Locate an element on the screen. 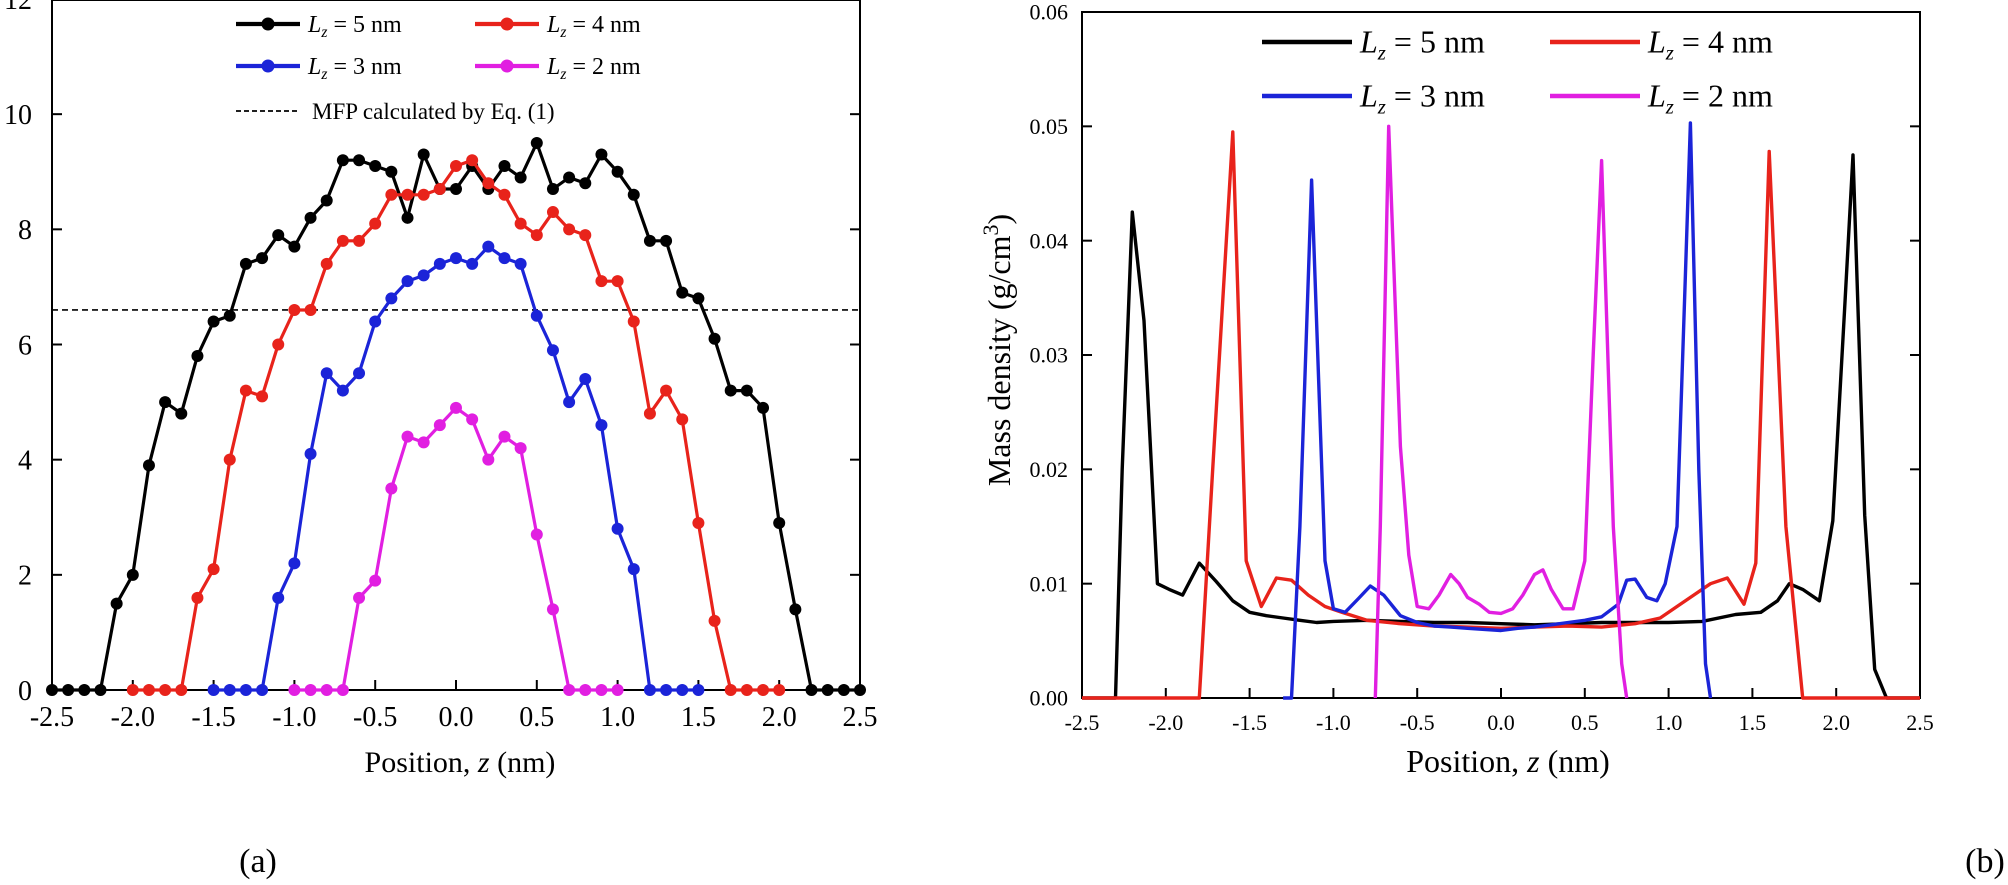  x-tick-label: 2.5 is located at coordinates (1920, 722).